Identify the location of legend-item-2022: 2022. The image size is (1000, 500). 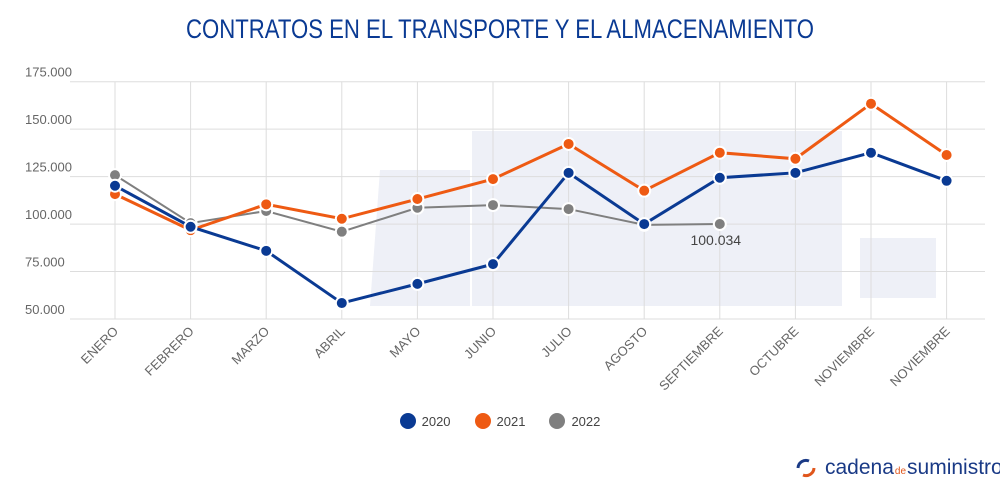
(574, 421).